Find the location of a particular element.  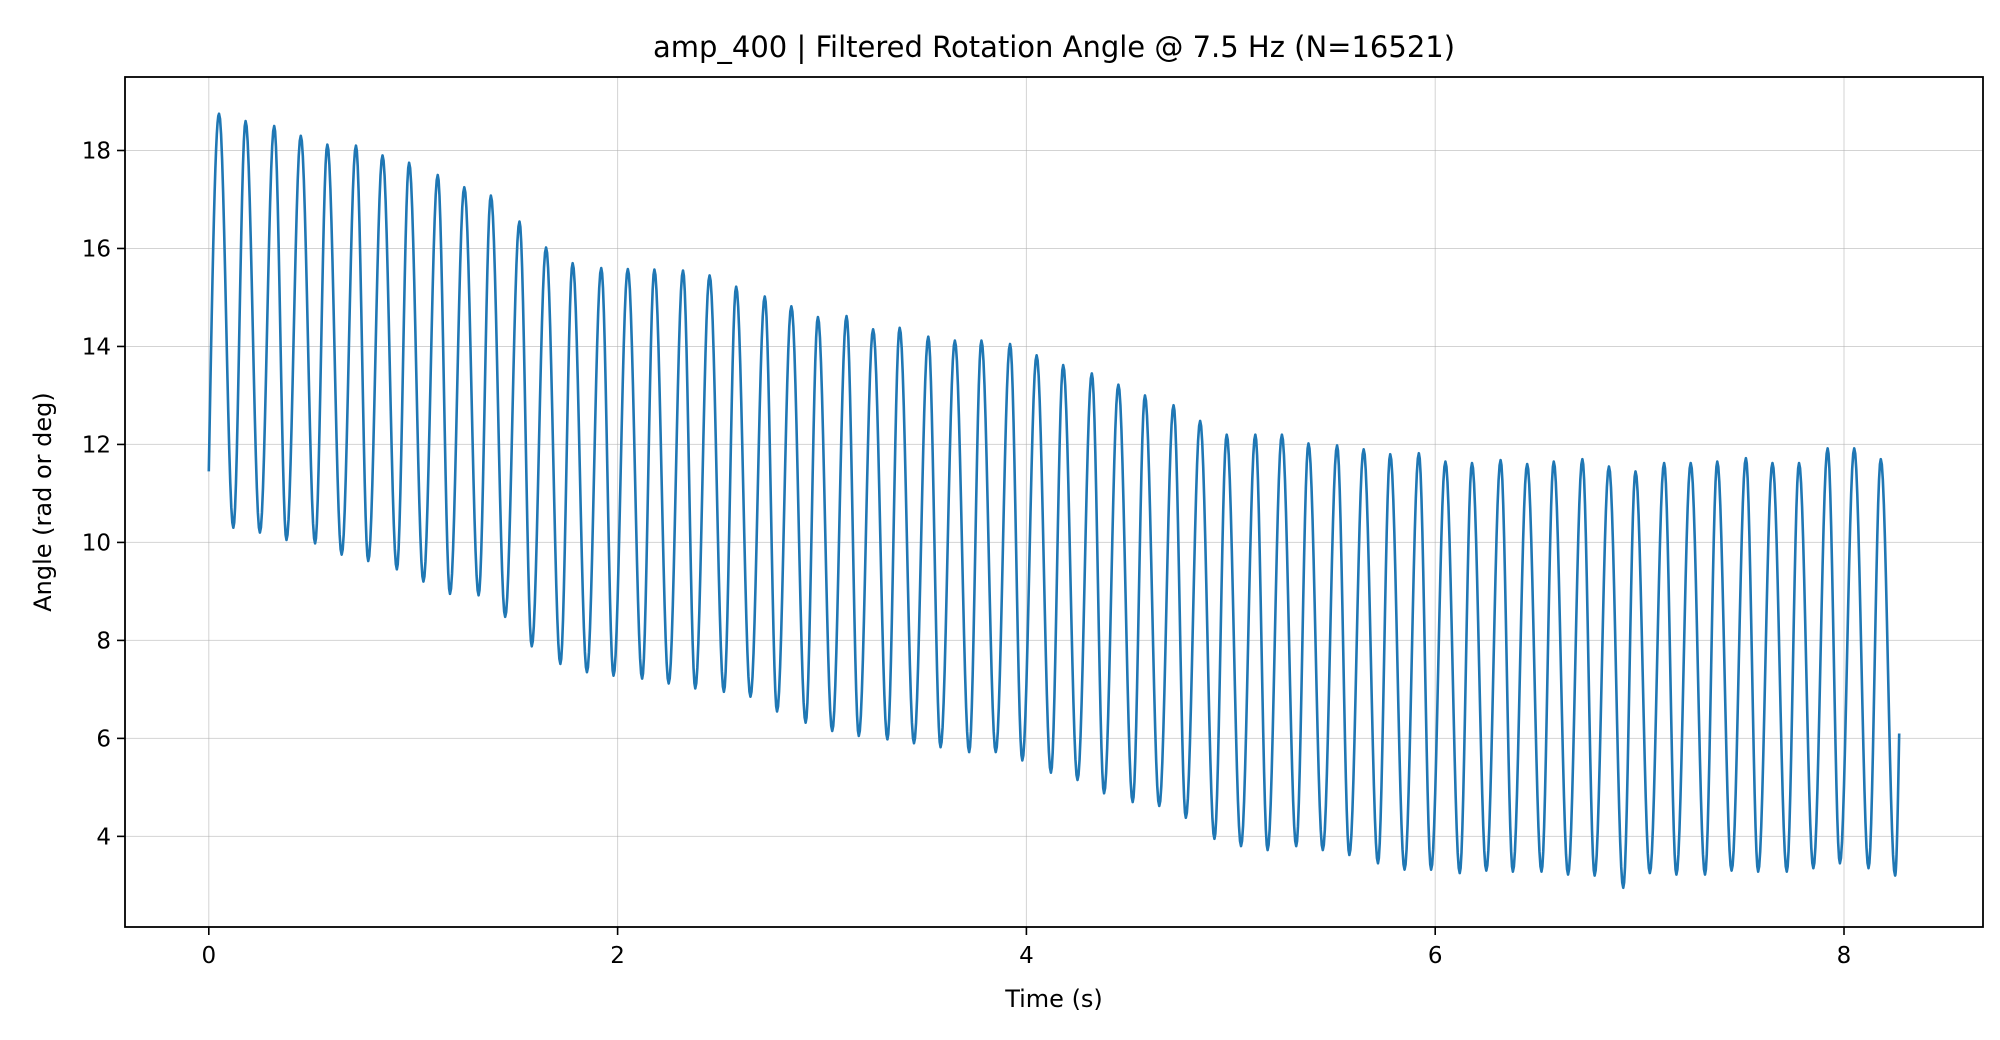

x-tick-label: 2 is located at coordinates (617, 956).